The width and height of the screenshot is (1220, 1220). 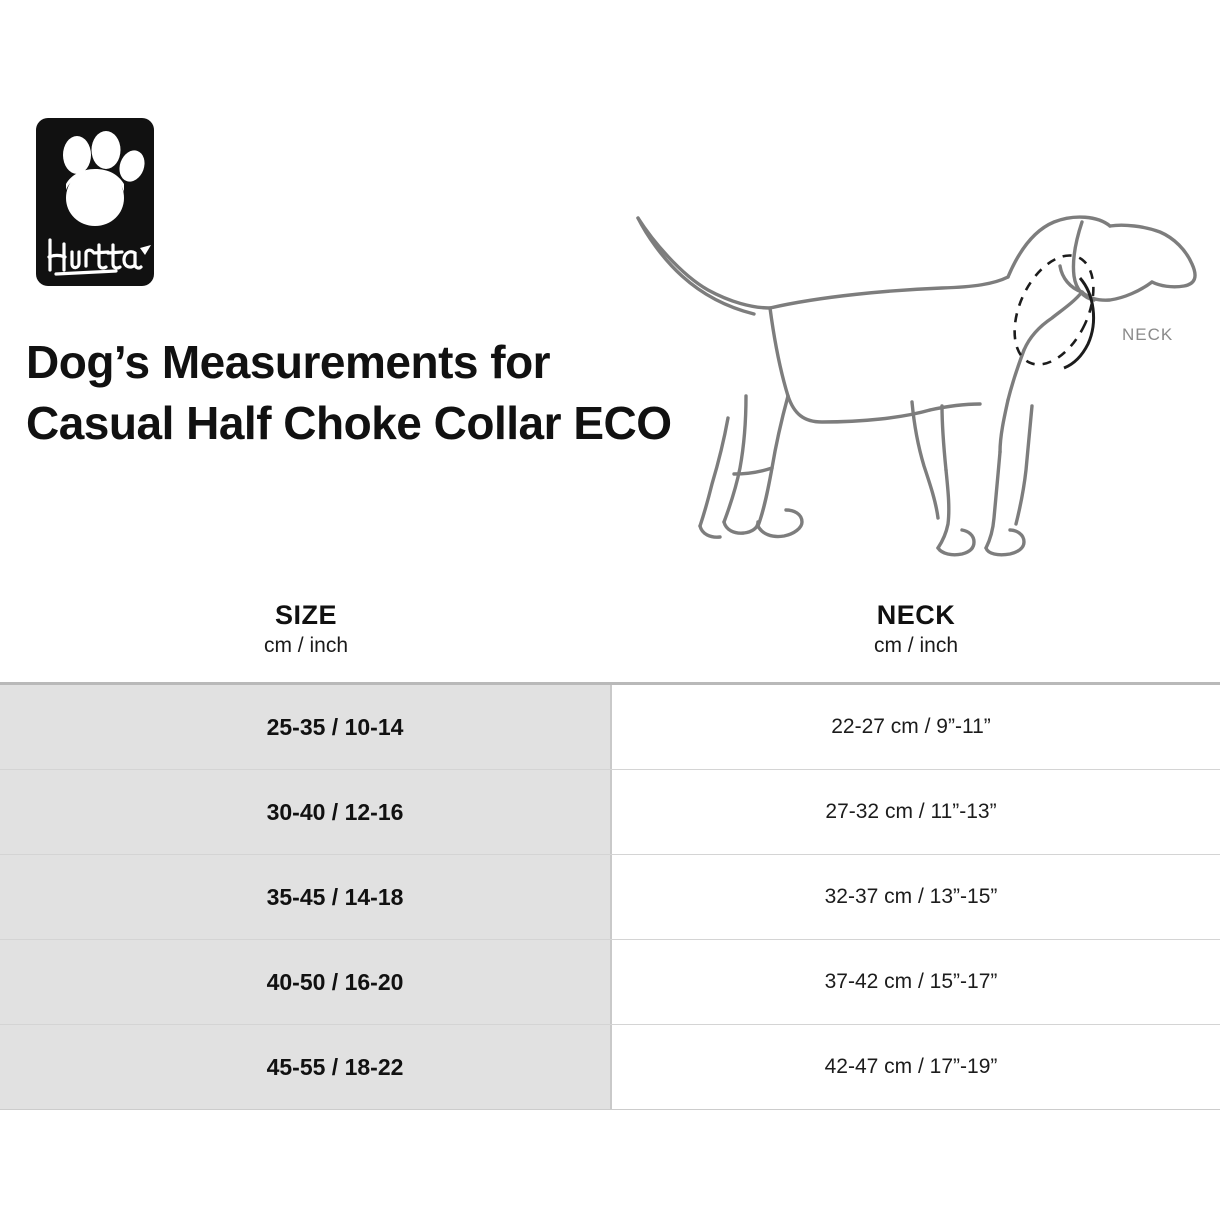 I want to click on column-header-size-units: cm / inch, so click(x=306, y=645).